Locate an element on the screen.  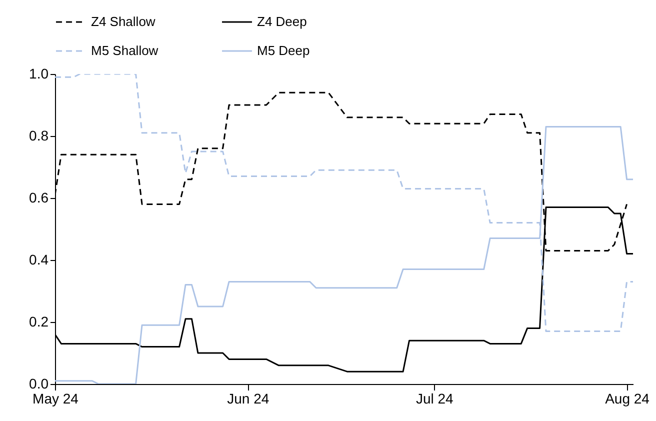
legend-label: Z4 Shallow is located at coordinates (123, 21).